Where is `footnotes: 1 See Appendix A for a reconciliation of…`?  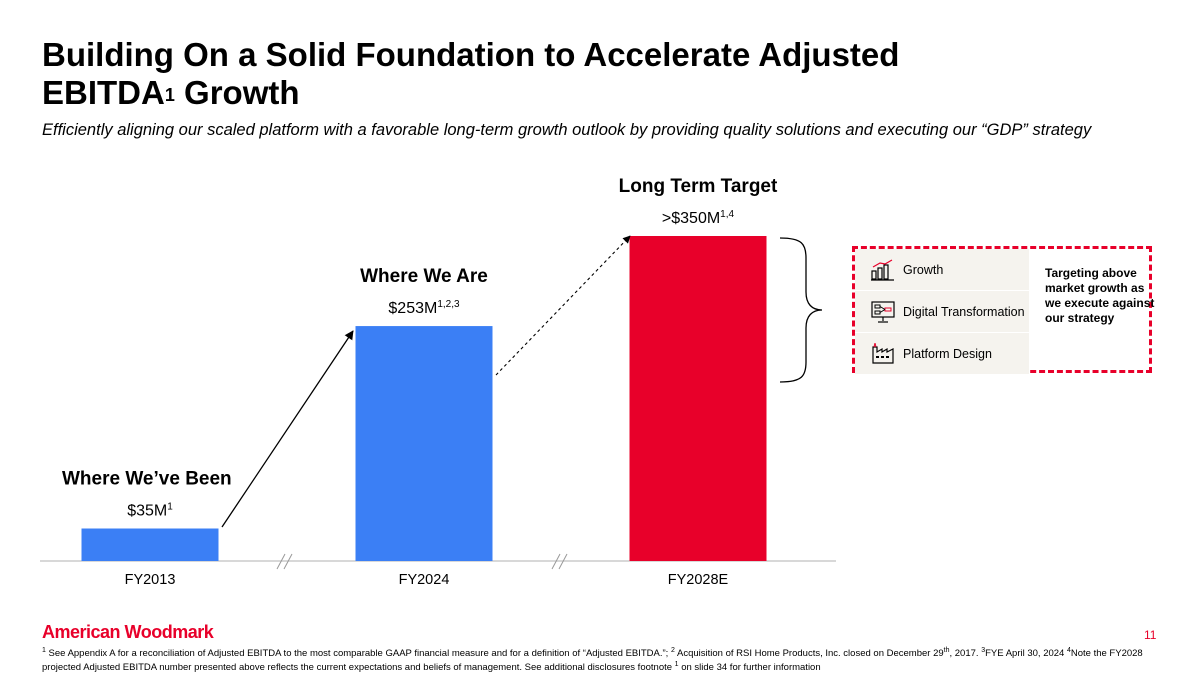 footnotes: 1 See Appendix A for a reconciliation of… is located at coordinates (602, 659).